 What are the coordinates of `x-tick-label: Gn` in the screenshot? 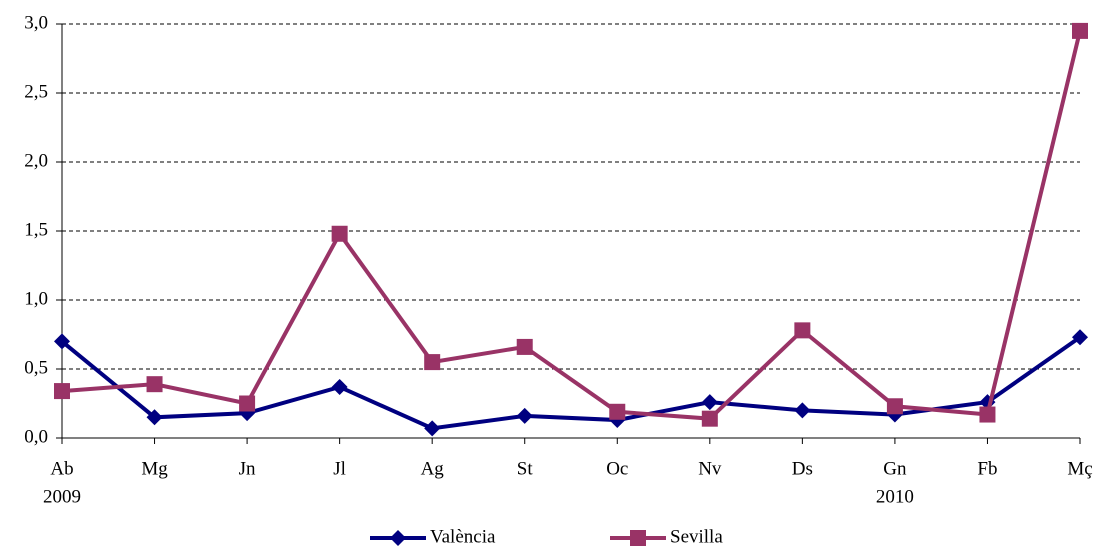 It's located at (895, 468).